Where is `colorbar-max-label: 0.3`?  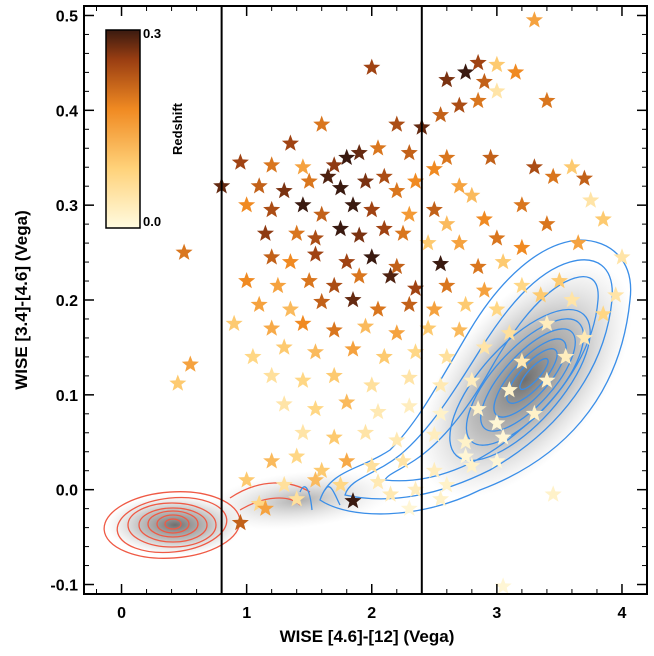 colorbar-max-label: 0.3 is located at coordinates (152, 33).